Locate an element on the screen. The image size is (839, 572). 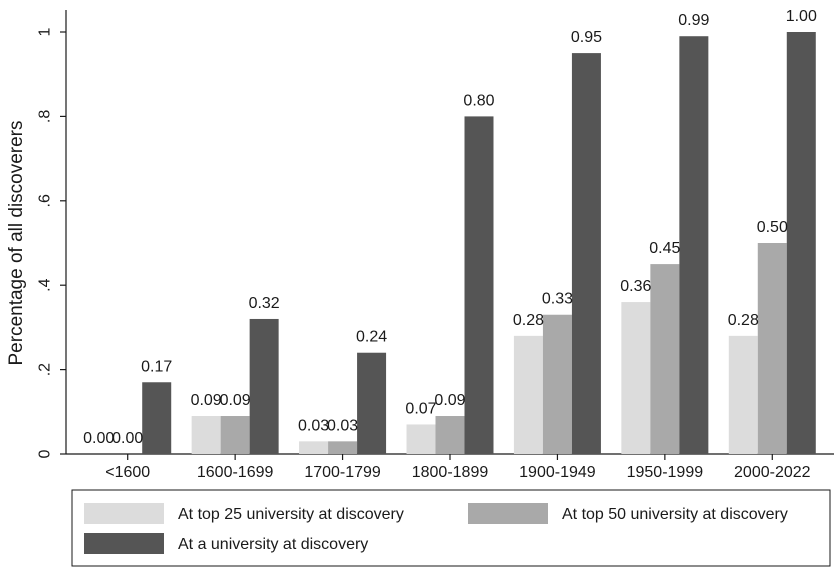
legend-label: At top 25 university at discovery is located at coordinates (291, 514).